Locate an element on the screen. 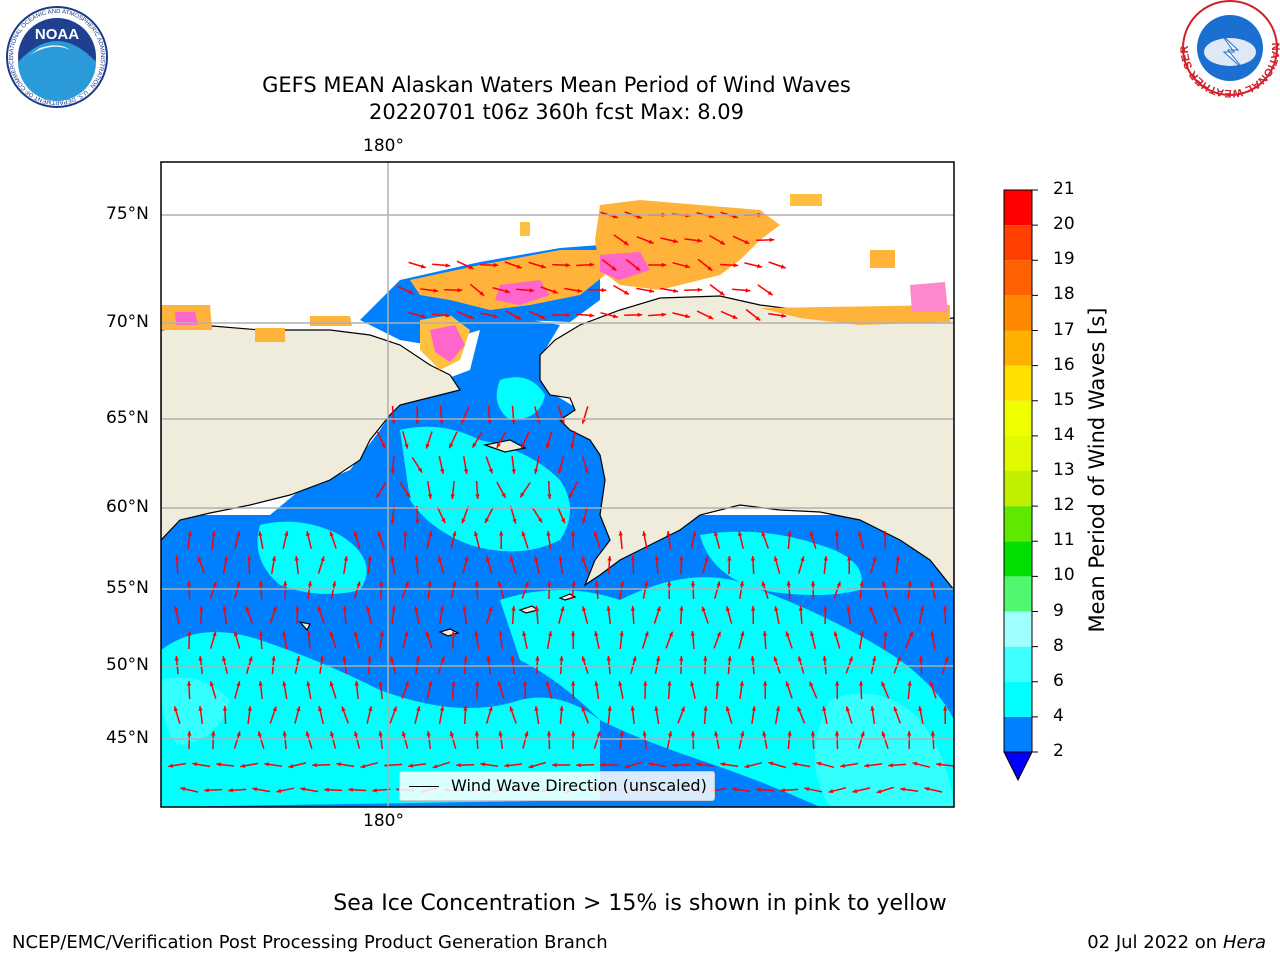 This screenshot has height=960, width=1280. colorbar-tick-label: 8 is located at coordinates (1058, 645).